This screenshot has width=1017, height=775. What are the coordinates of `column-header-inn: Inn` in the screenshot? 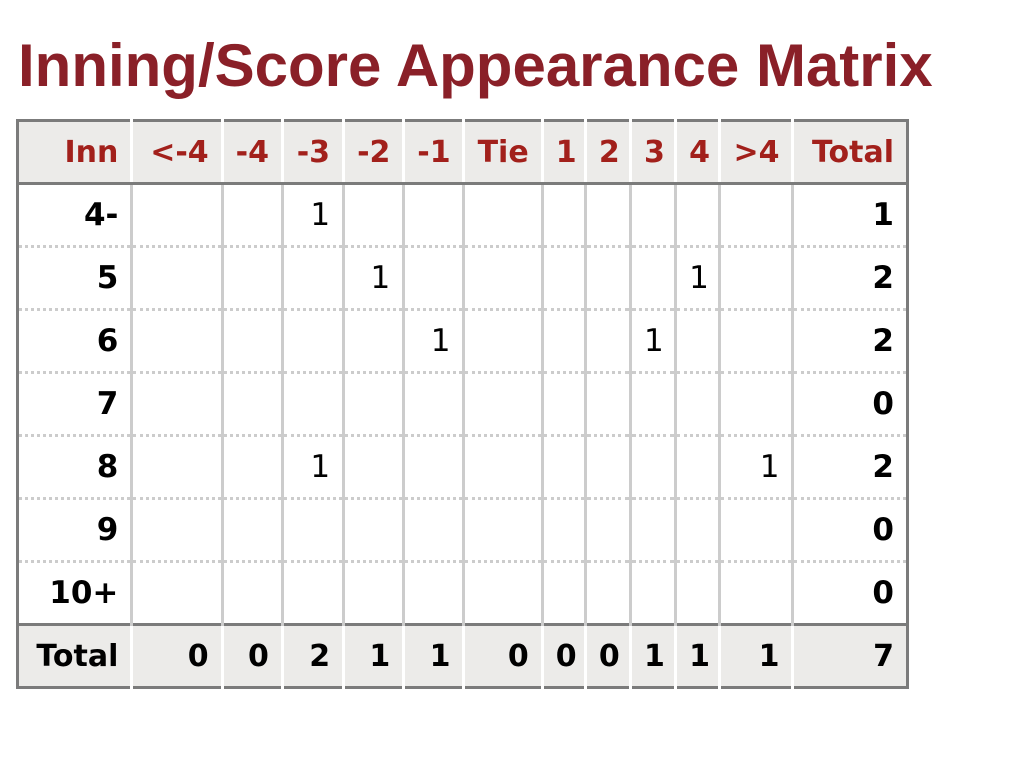 It's located at (74, 152).